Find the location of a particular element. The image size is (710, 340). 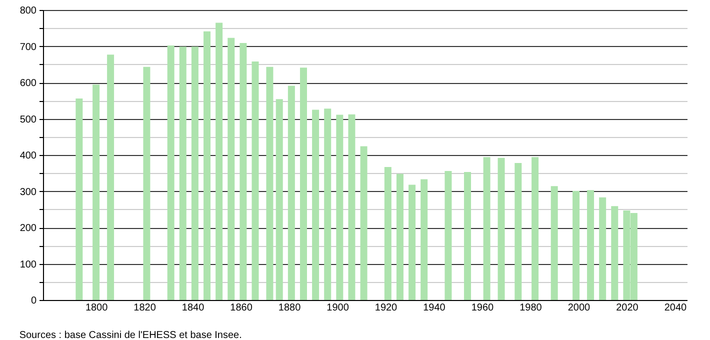

source-note: Sources : base Cassini de l'EHESS et base Insee. is located at coordinates (130, 335).